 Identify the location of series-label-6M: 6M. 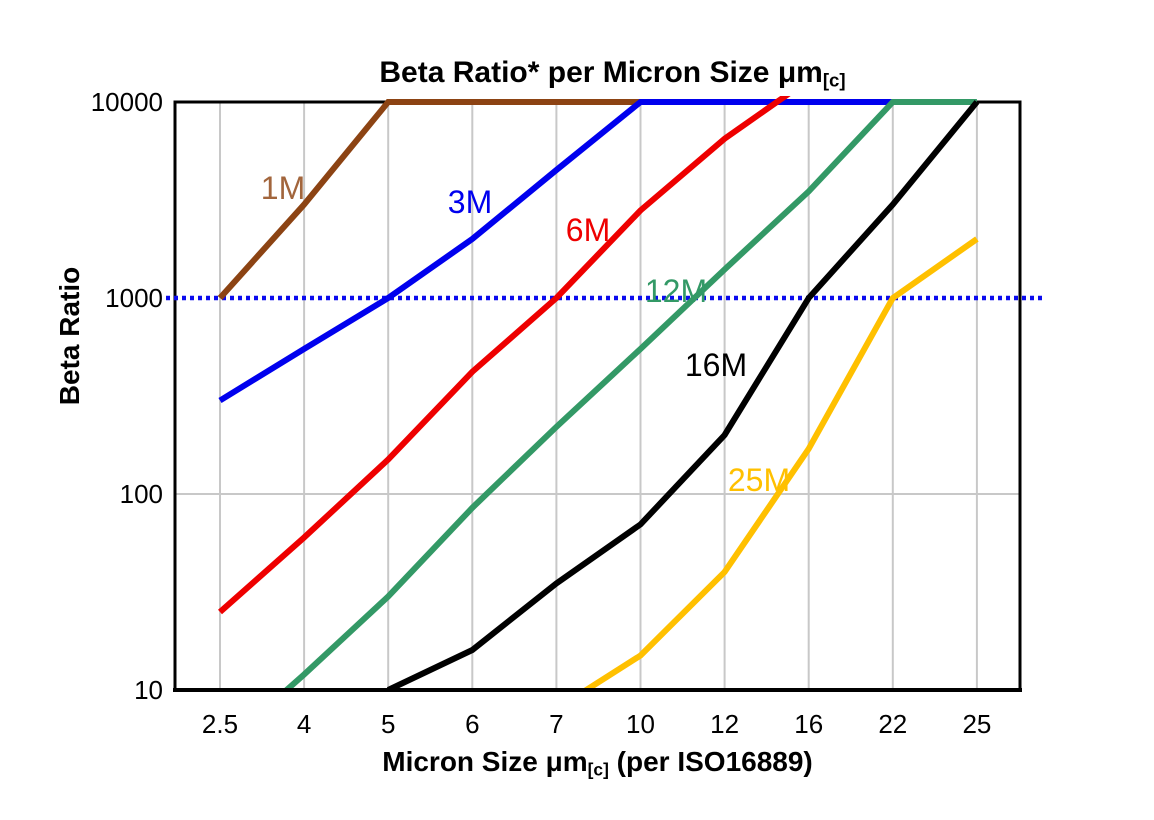
(588, 230).